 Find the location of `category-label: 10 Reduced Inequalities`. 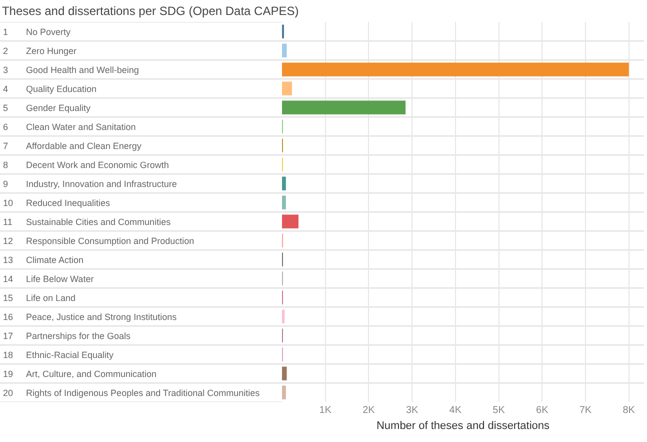

category-label: 10 Reduced Inequalities is located at coordinates (56, 203).